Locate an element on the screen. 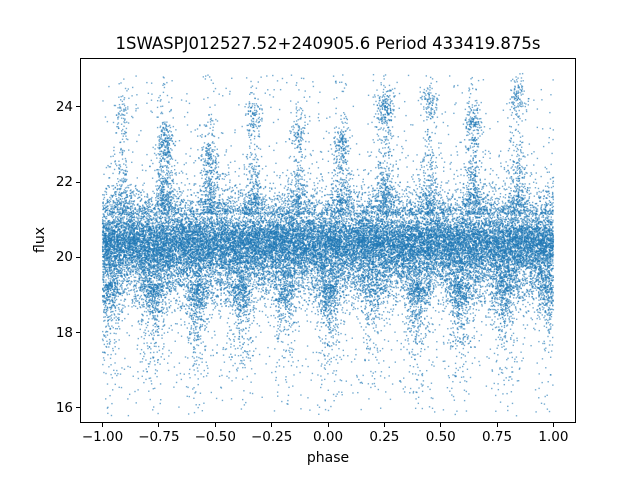 The height and width of the screenshot is (480, 640). x-tick-label: 0.00 is located at coordinates (328, 436).